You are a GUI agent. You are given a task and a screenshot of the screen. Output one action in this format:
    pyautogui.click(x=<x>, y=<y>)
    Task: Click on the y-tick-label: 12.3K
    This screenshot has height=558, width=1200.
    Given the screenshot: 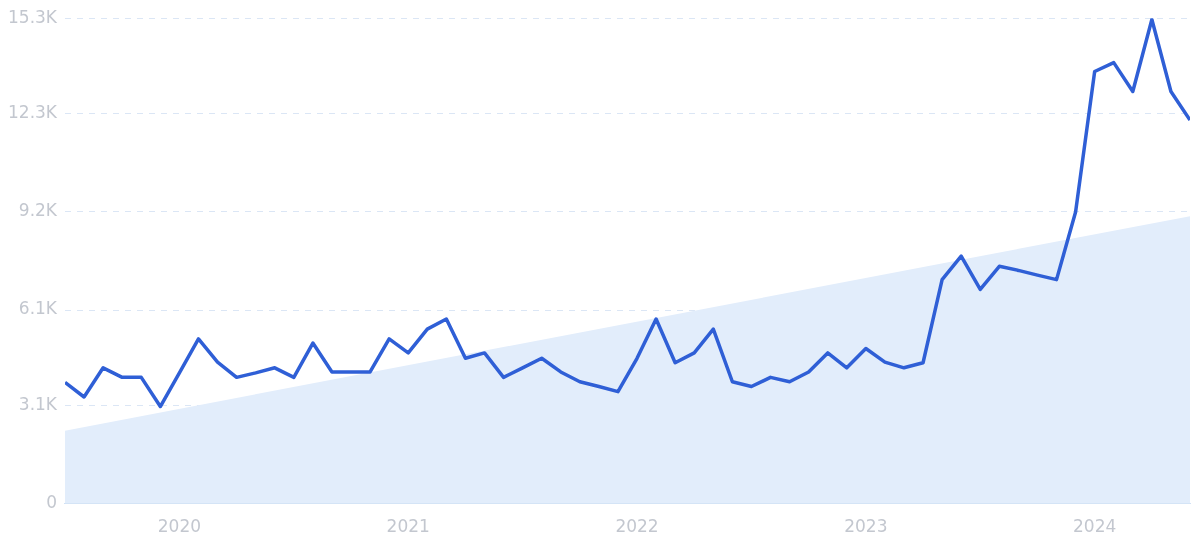 What is the action you would take?
    pyautogui.click(x=33, y=111)
    